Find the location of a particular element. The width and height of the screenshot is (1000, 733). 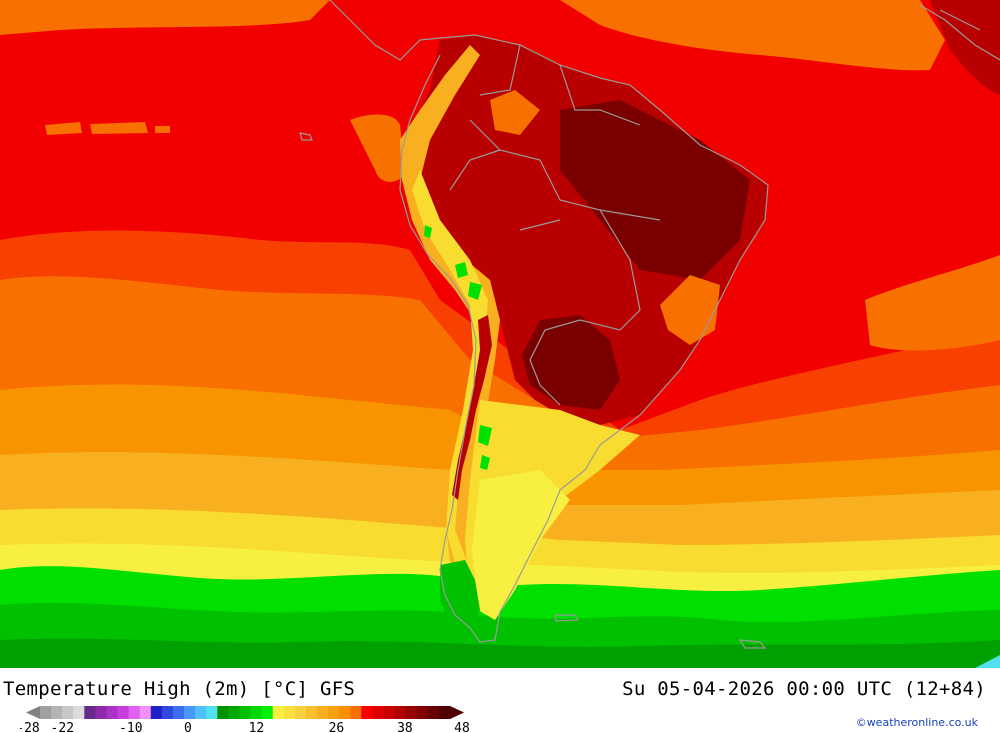

dark-red-corner is located at coordinates (965, 47).